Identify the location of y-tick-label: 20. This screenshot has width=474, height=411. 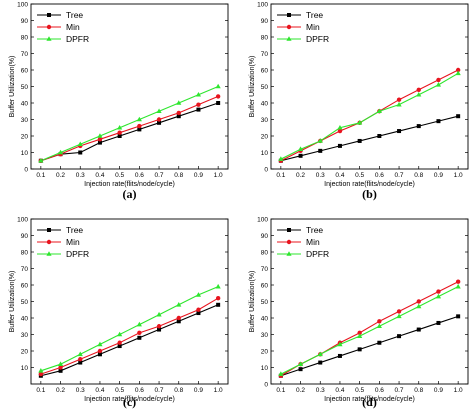
(265, 136).